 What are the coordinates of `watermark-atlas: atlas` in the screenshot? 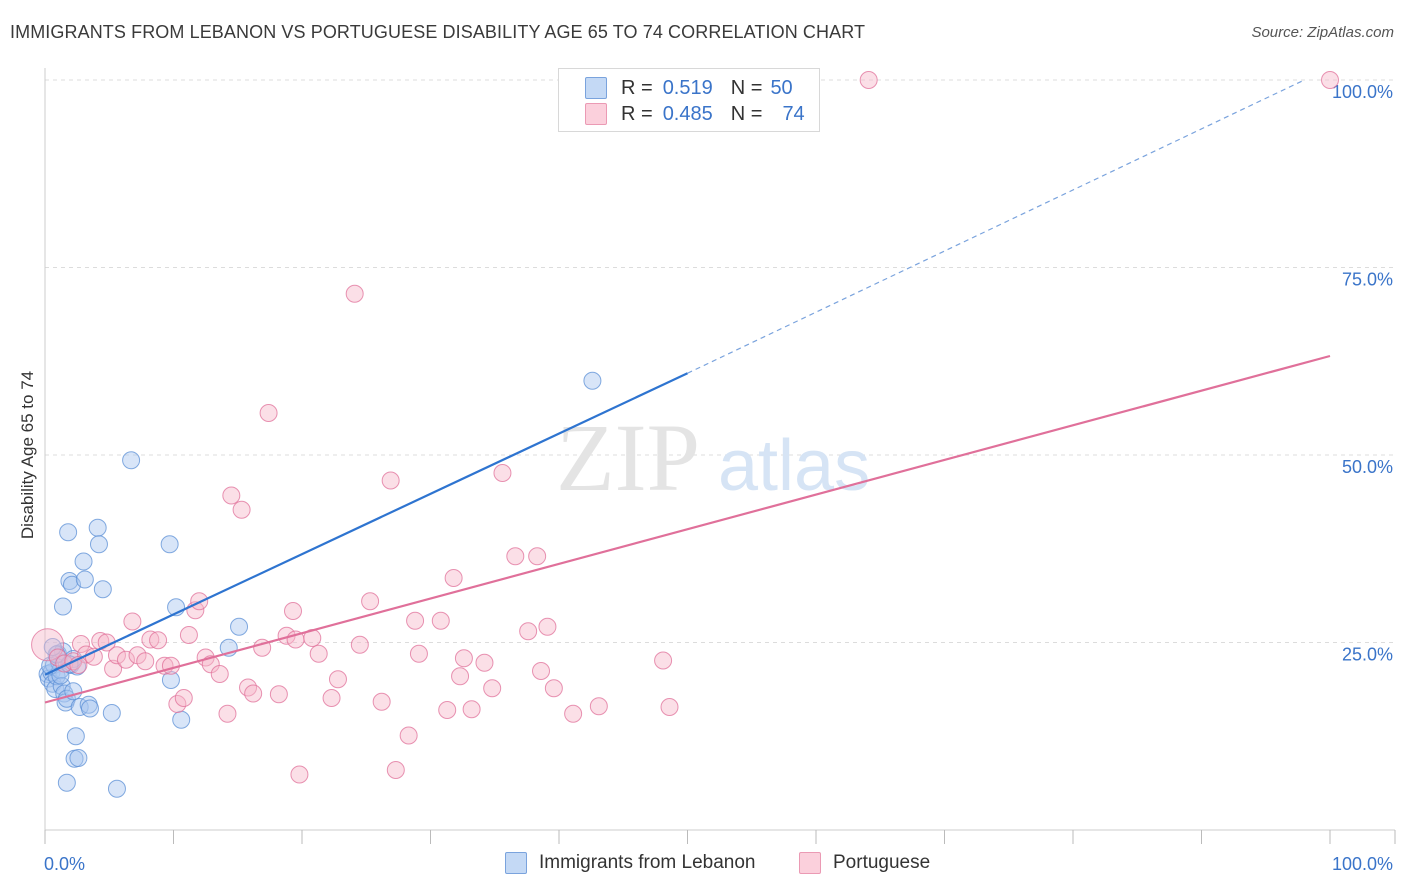 It's located at (794, 466).